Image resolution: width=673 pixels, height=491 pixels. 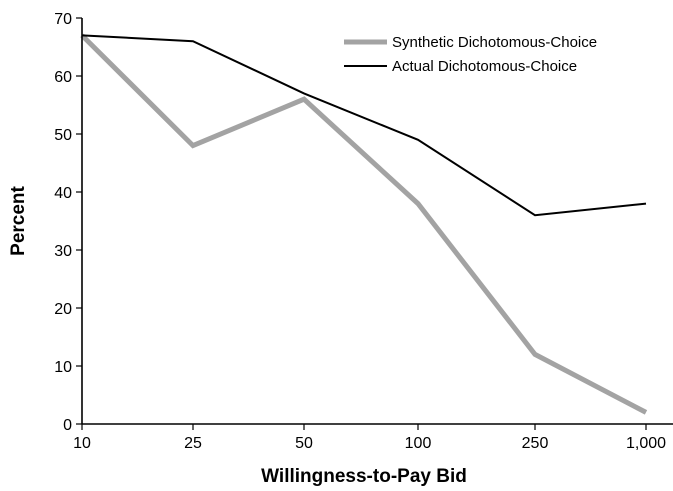 What do you see at coordinates (67, 425) in the screenshot?
I see `y-tick-label: 0` at bounding box center [67, 425].